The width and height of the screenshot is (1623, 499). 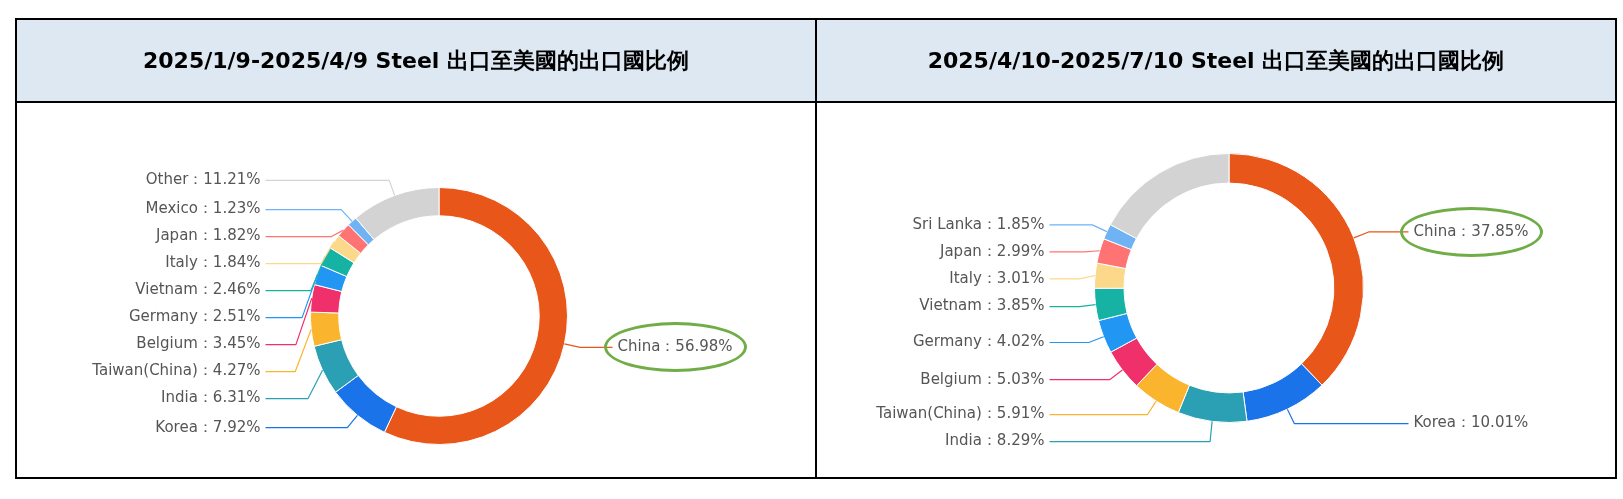 What do you see at coordinates (194, 316) in the screenshot?
I see `slice-label: Germany：2.51%` at bounding box center [194, 316].